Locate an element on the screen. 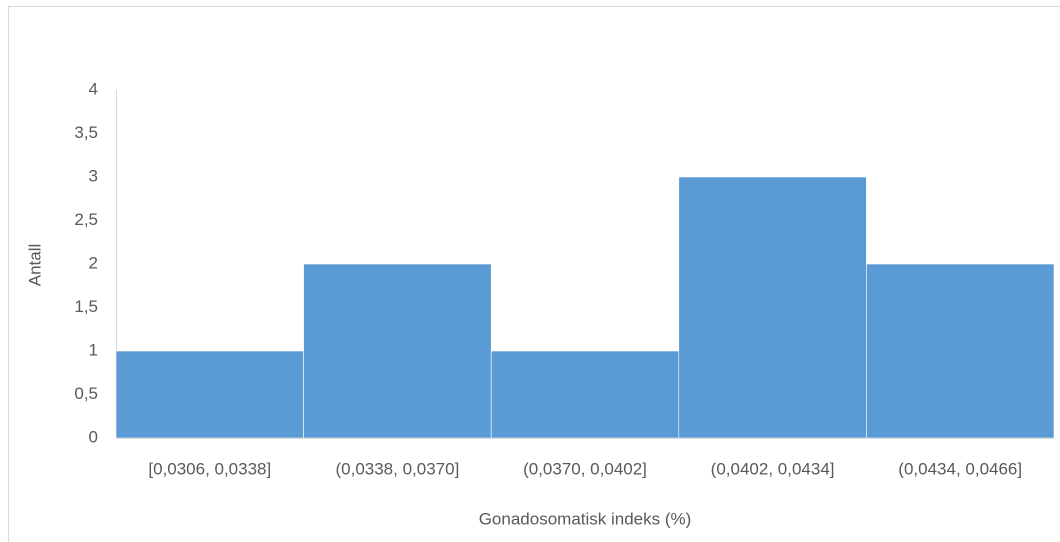 The width and height of the screenshot is (1060, 542). x-tick-label: (0,0370, 0,0402] is located at coordinates (585, 468).